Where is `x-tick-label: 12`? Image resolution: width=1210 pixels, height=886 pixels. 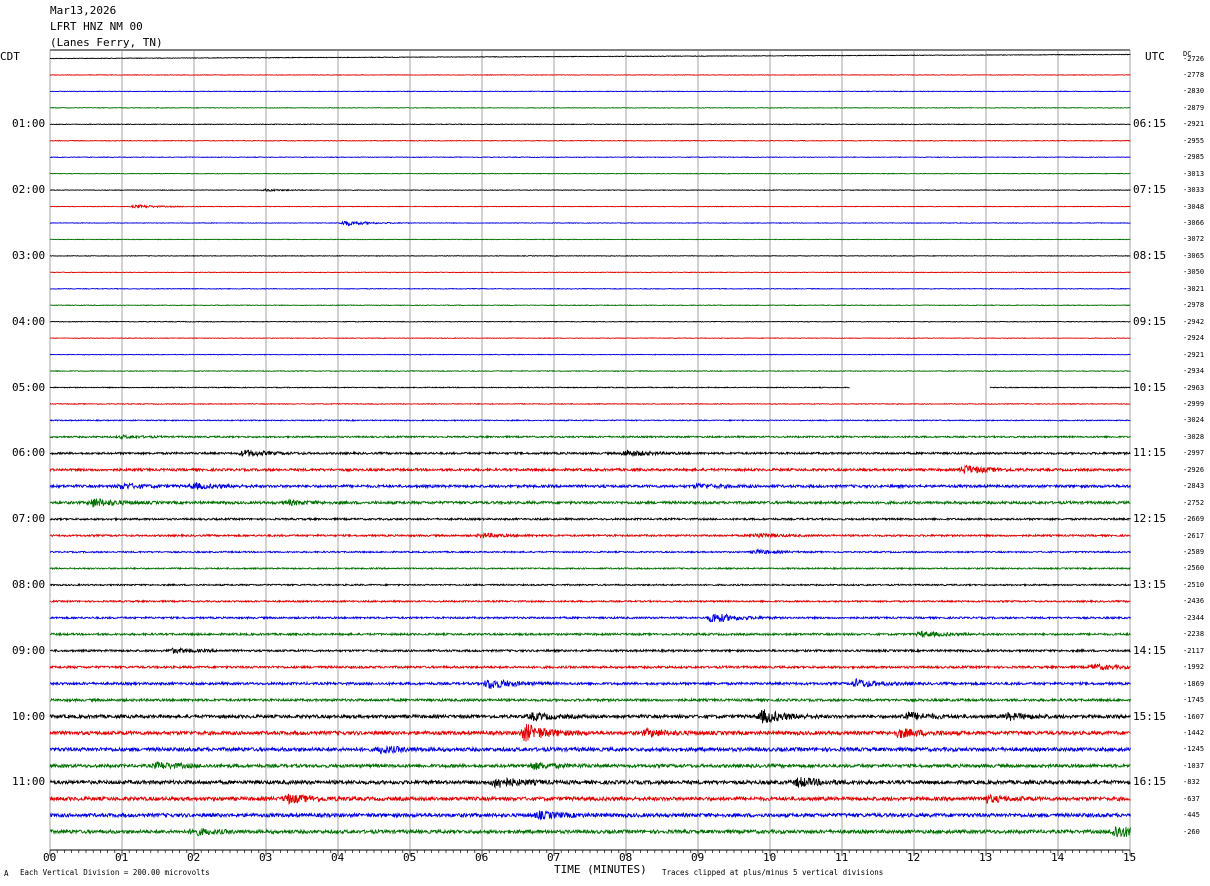 x-tick-label: 12 is located at coordinates (914, 857).